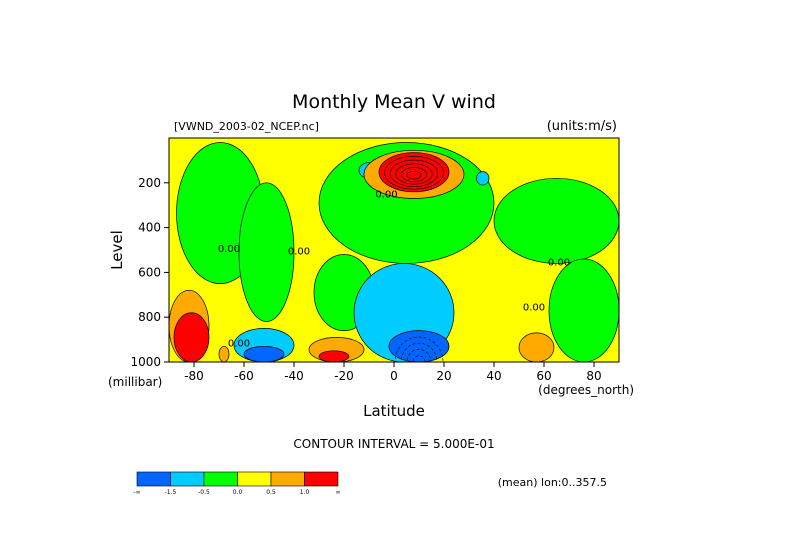  What do you see at coordinates (171, 492) in the screenshot?
I see `colorbar-label: -1.5` at bounding box center [171, 492].